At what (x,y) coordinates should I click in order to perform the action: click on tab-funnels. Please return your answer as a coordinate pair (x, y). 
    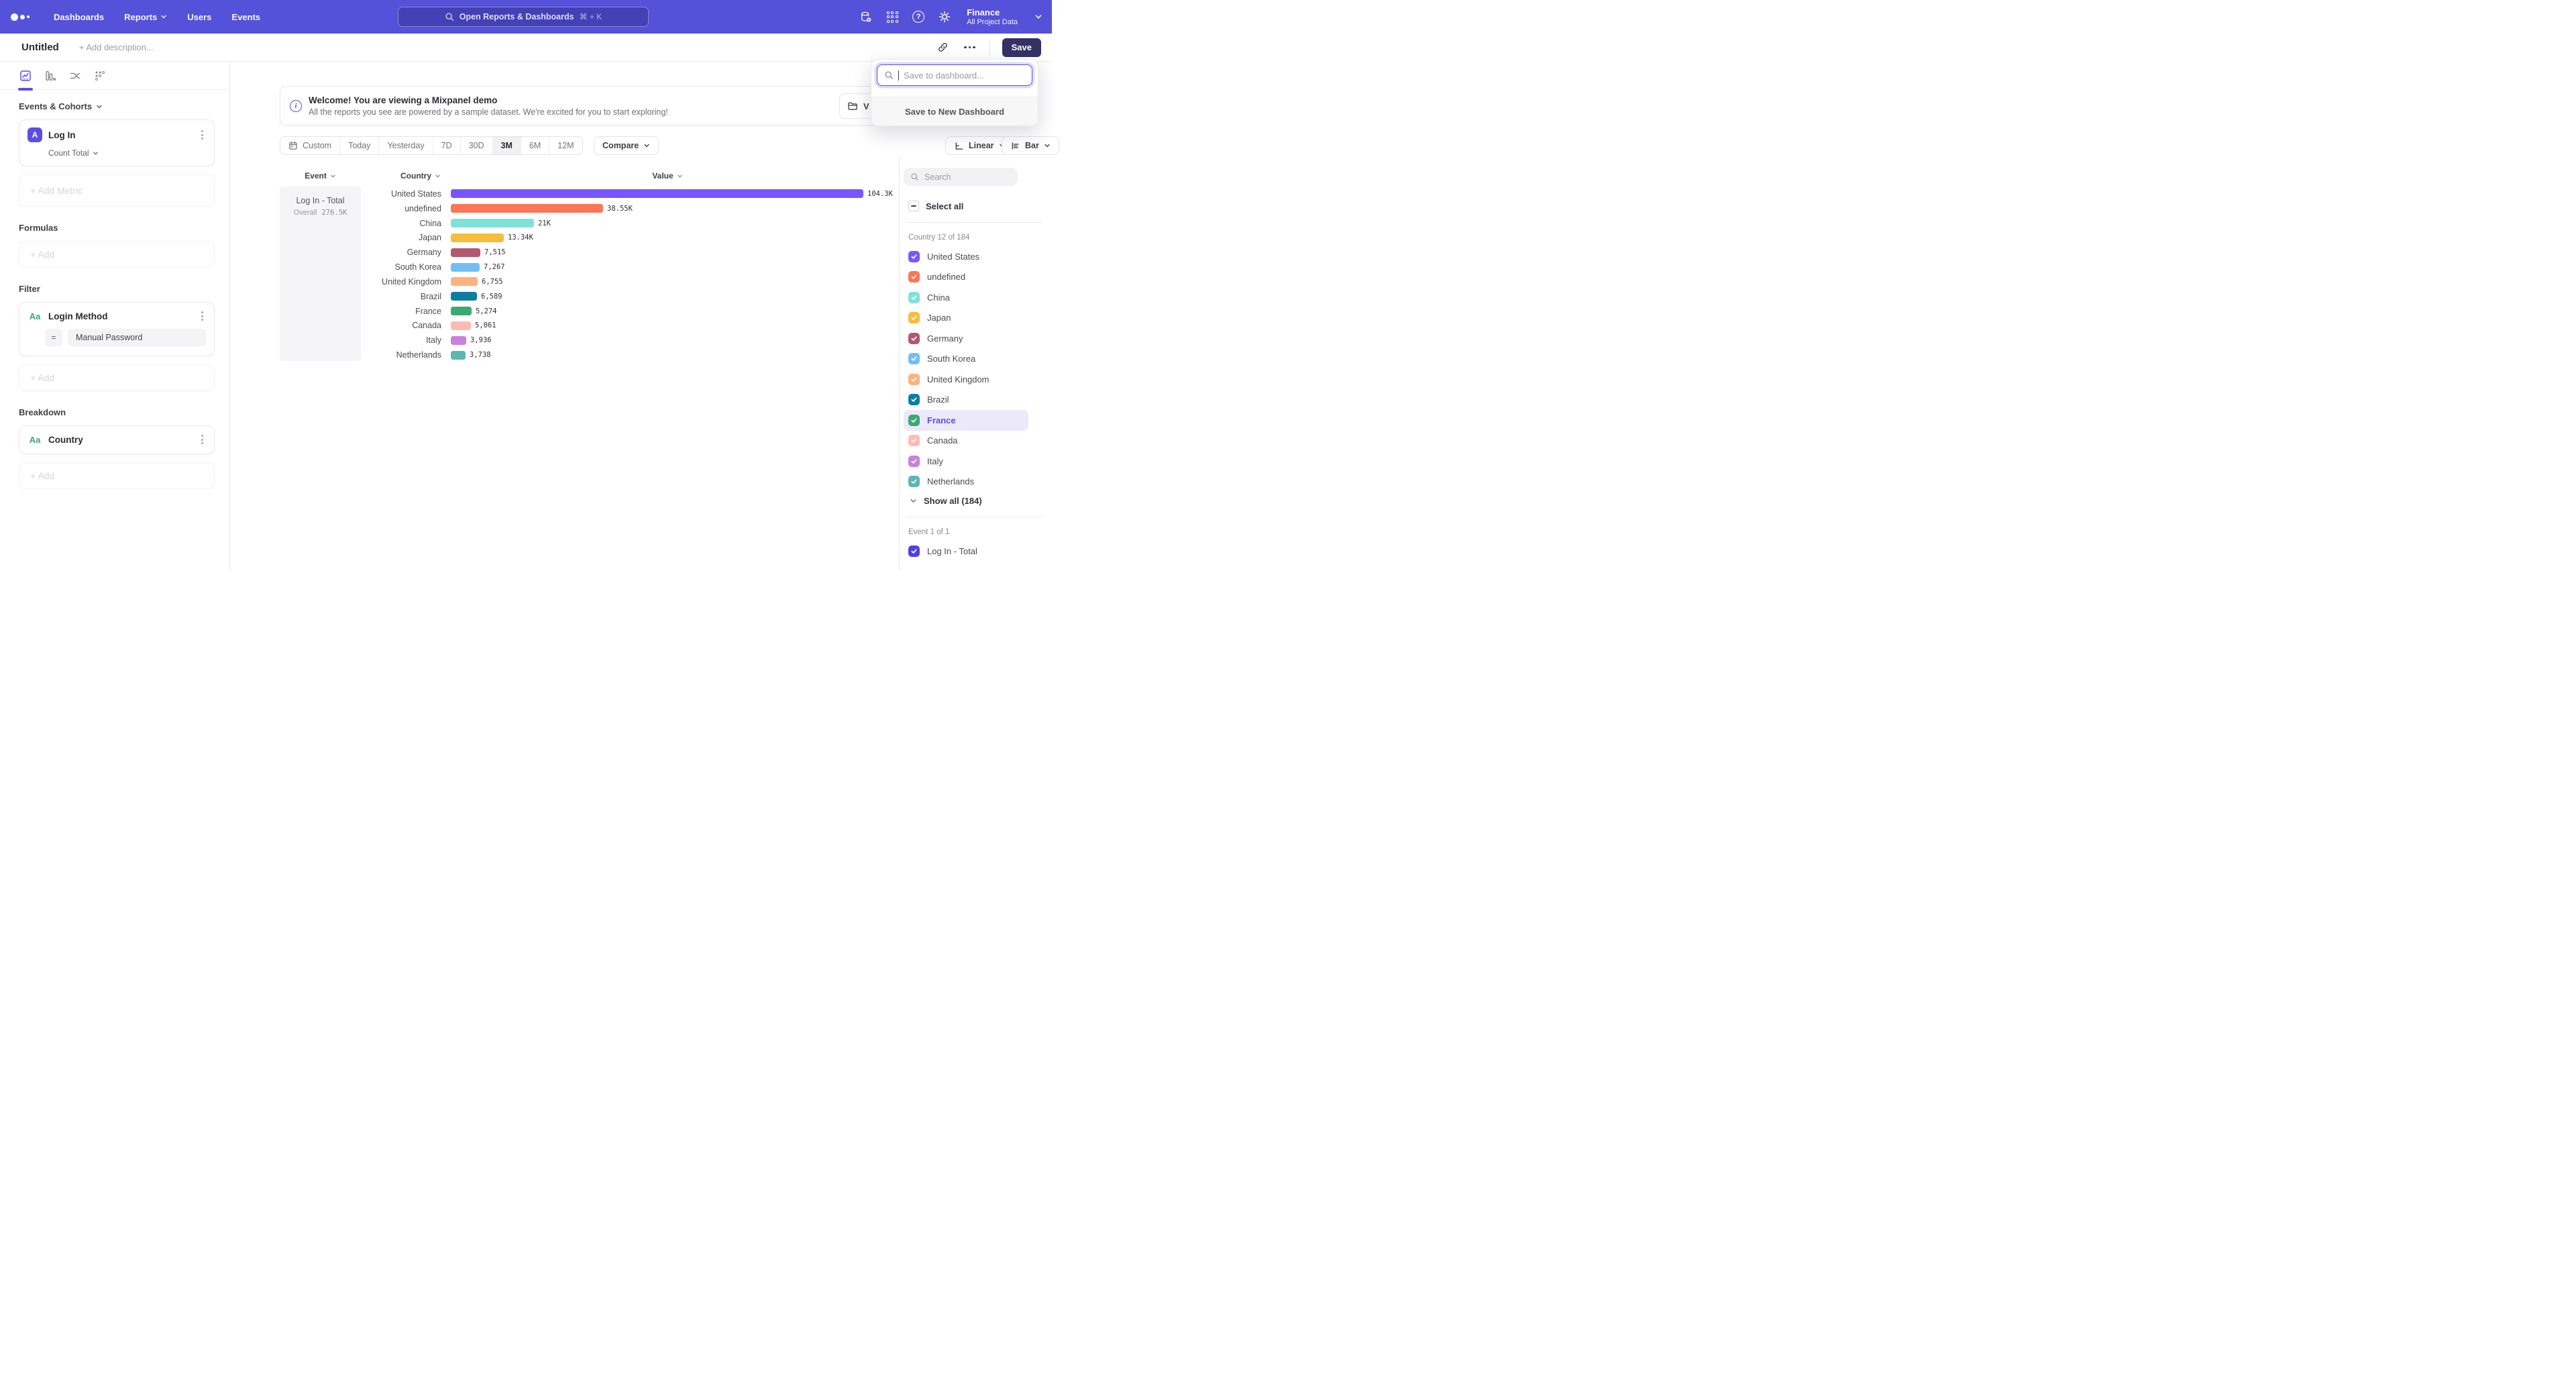
    Looking at the image, I should click on (50, 76).